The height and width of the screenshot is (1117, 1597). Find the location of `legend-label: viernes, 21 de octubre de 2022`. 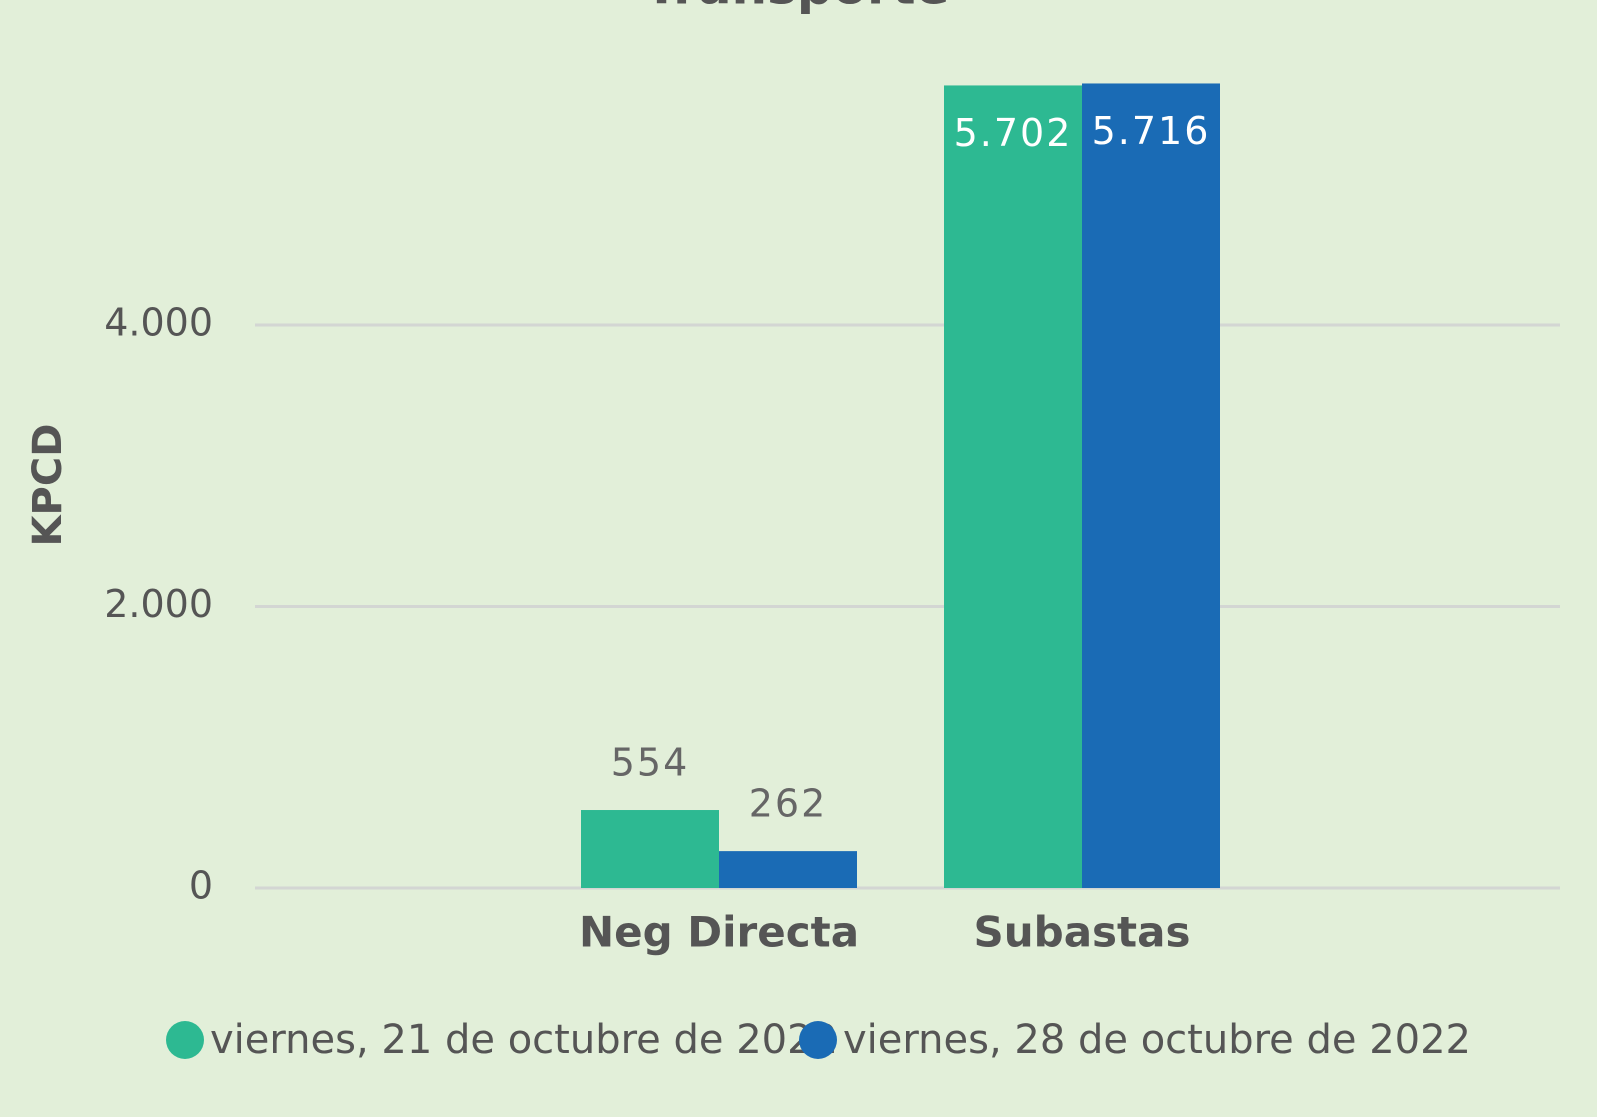

legend-label: viernes, 21 de octubre de 2022 is located at coordinates (524, 1040).